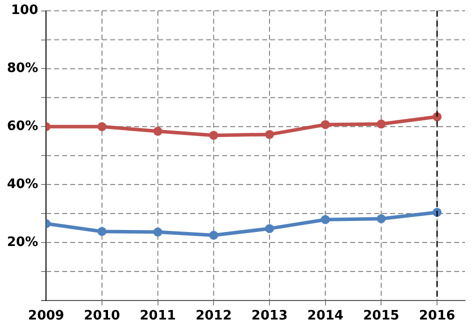 The image size is (471, 327). Describe the element at coordinates (325, 316) in the screenshot. I see `x-tick-label: 2014` at that location.